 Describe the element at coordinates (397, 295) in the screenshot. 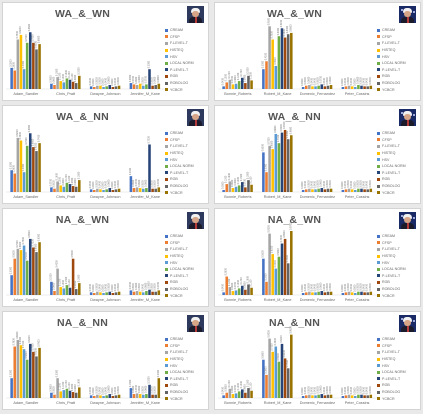

I see `legend-item: YCBCR` at that location.